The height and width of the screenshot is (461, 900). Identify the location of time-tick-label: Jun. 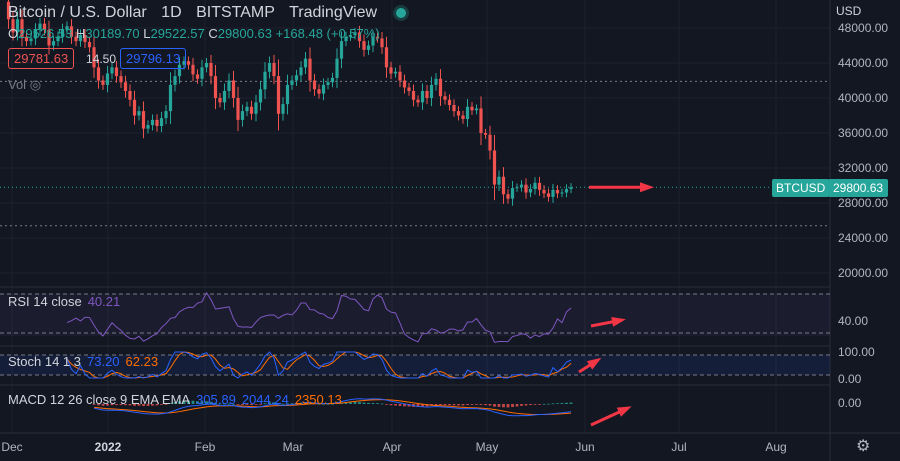
(584, 447).